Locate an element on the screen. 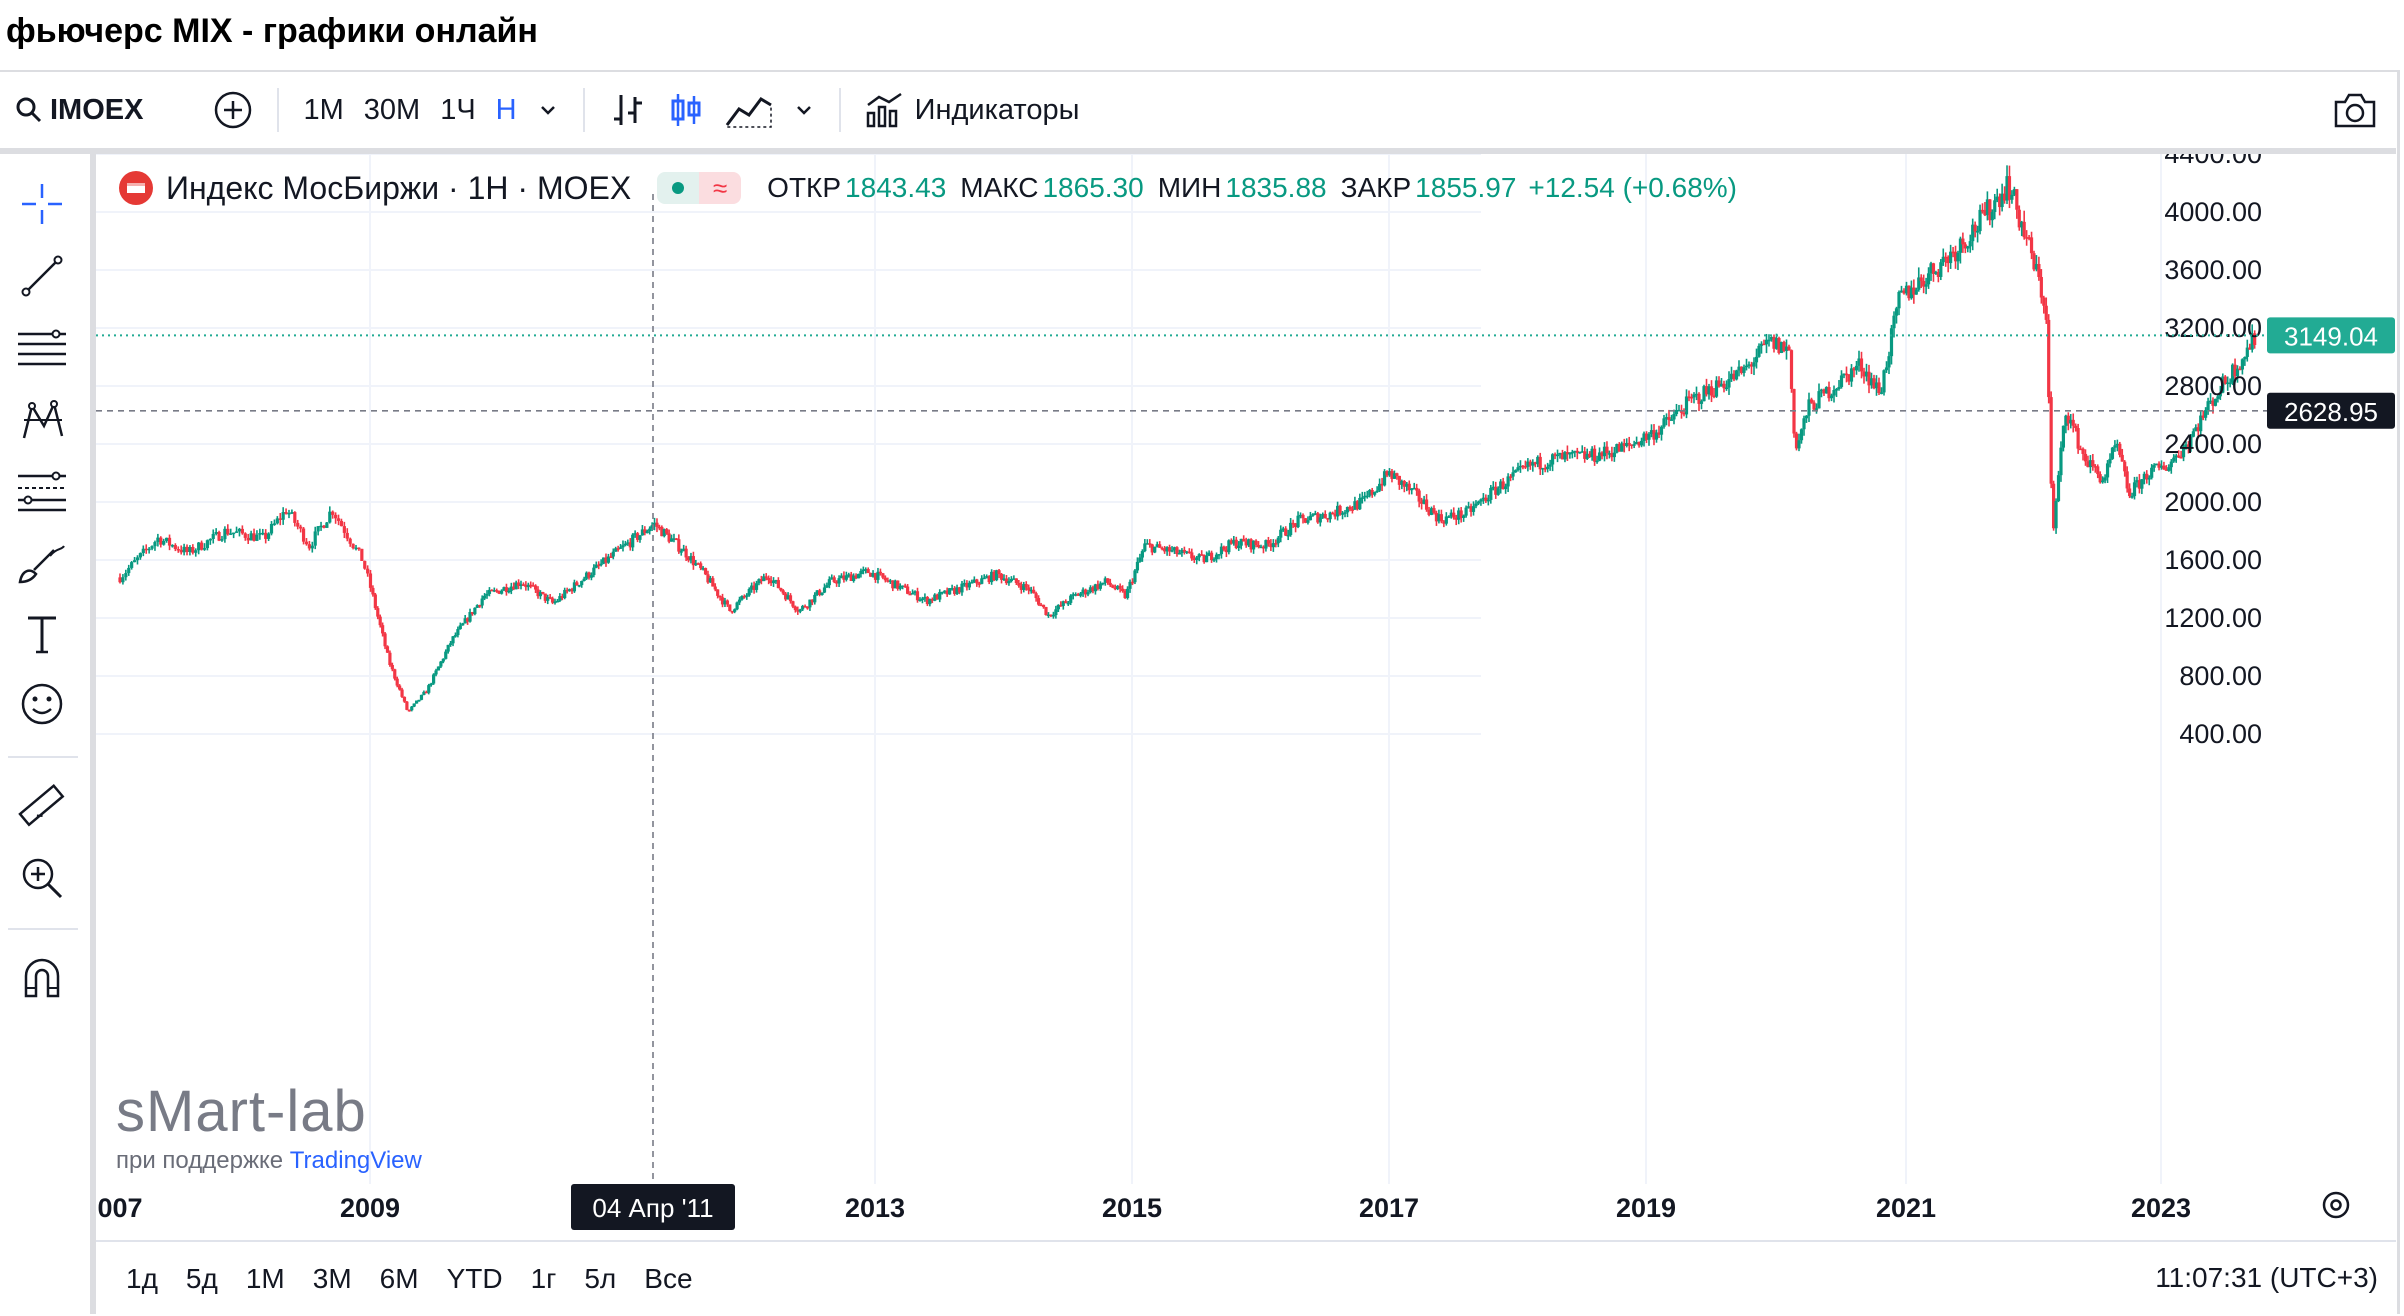 Image resolution: width=2404 pixels, height=1316 pixels. zoom-in-tool-button is located at coordinates (42, 878).